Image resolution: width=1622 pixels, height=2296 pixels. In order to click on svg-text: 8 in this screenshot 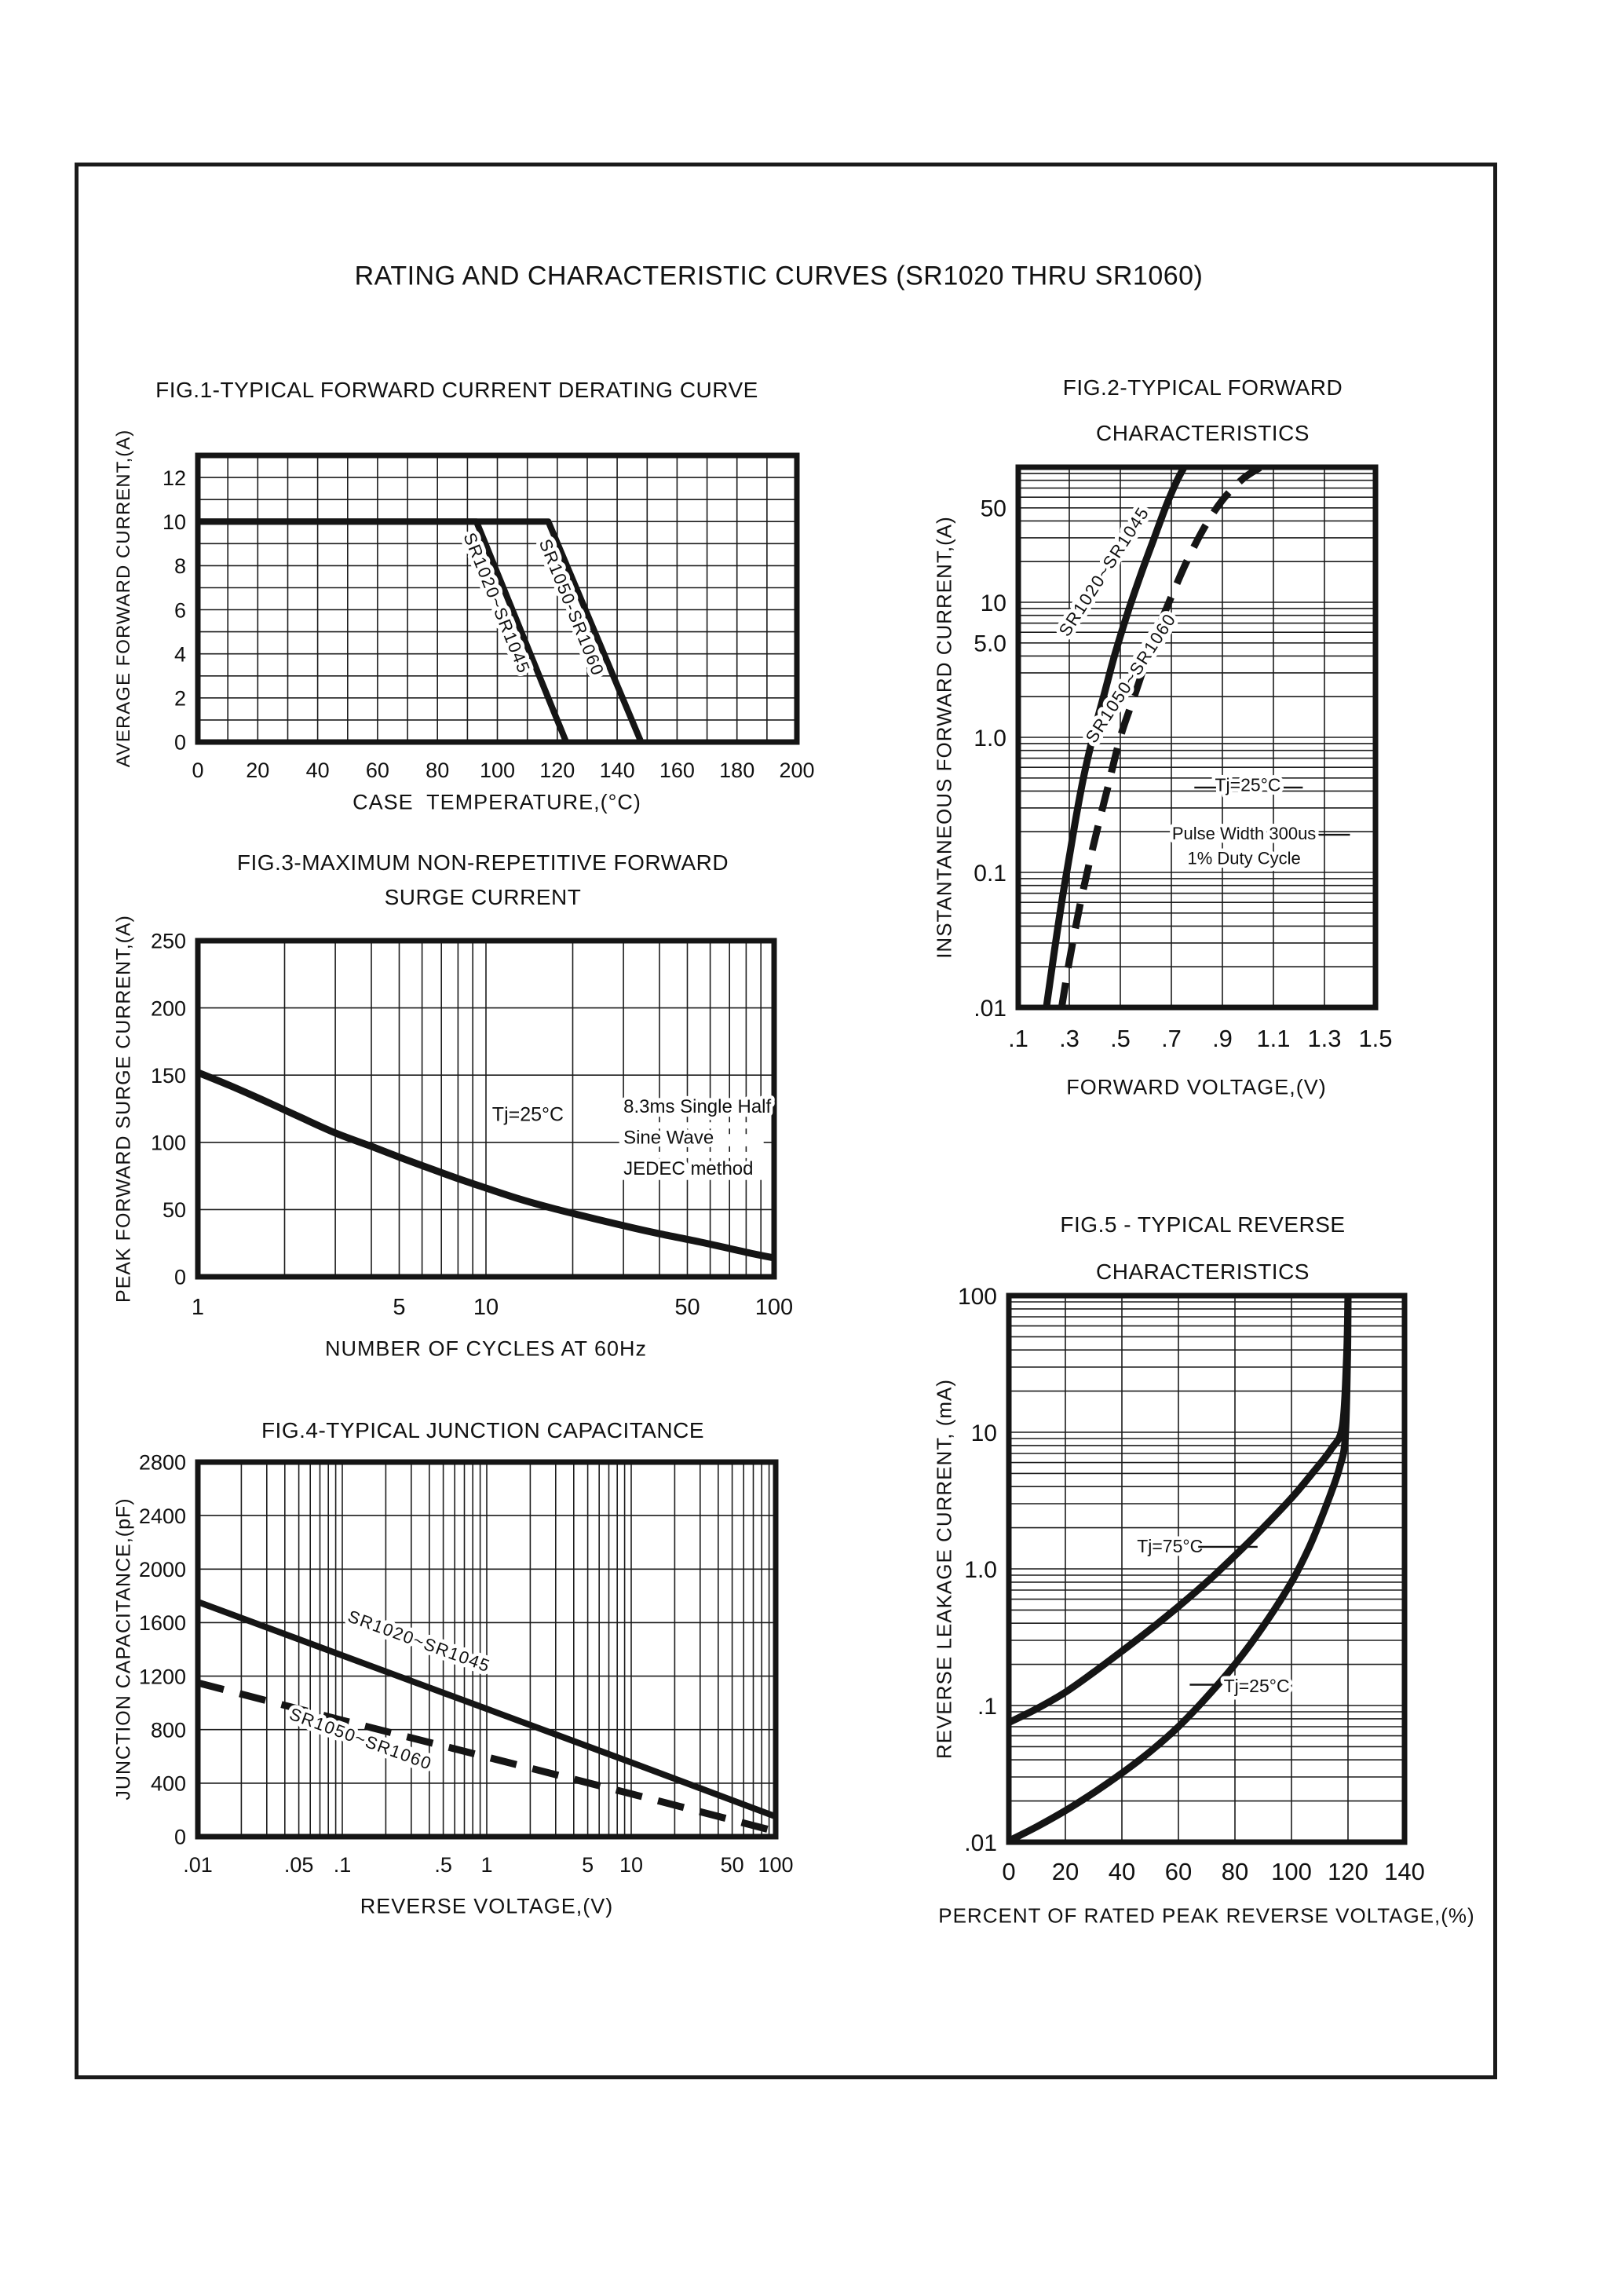, I will do `click(180, 566)`.